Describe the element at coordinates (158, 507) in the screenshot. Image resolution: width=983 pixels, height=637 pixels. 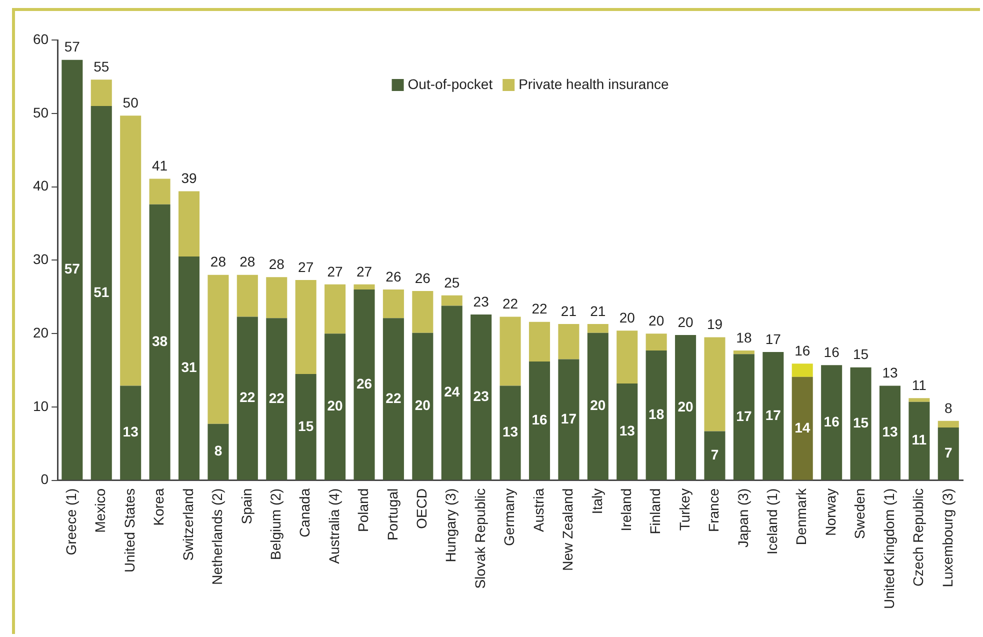
I see `x-tick-label: Korea` at that location.